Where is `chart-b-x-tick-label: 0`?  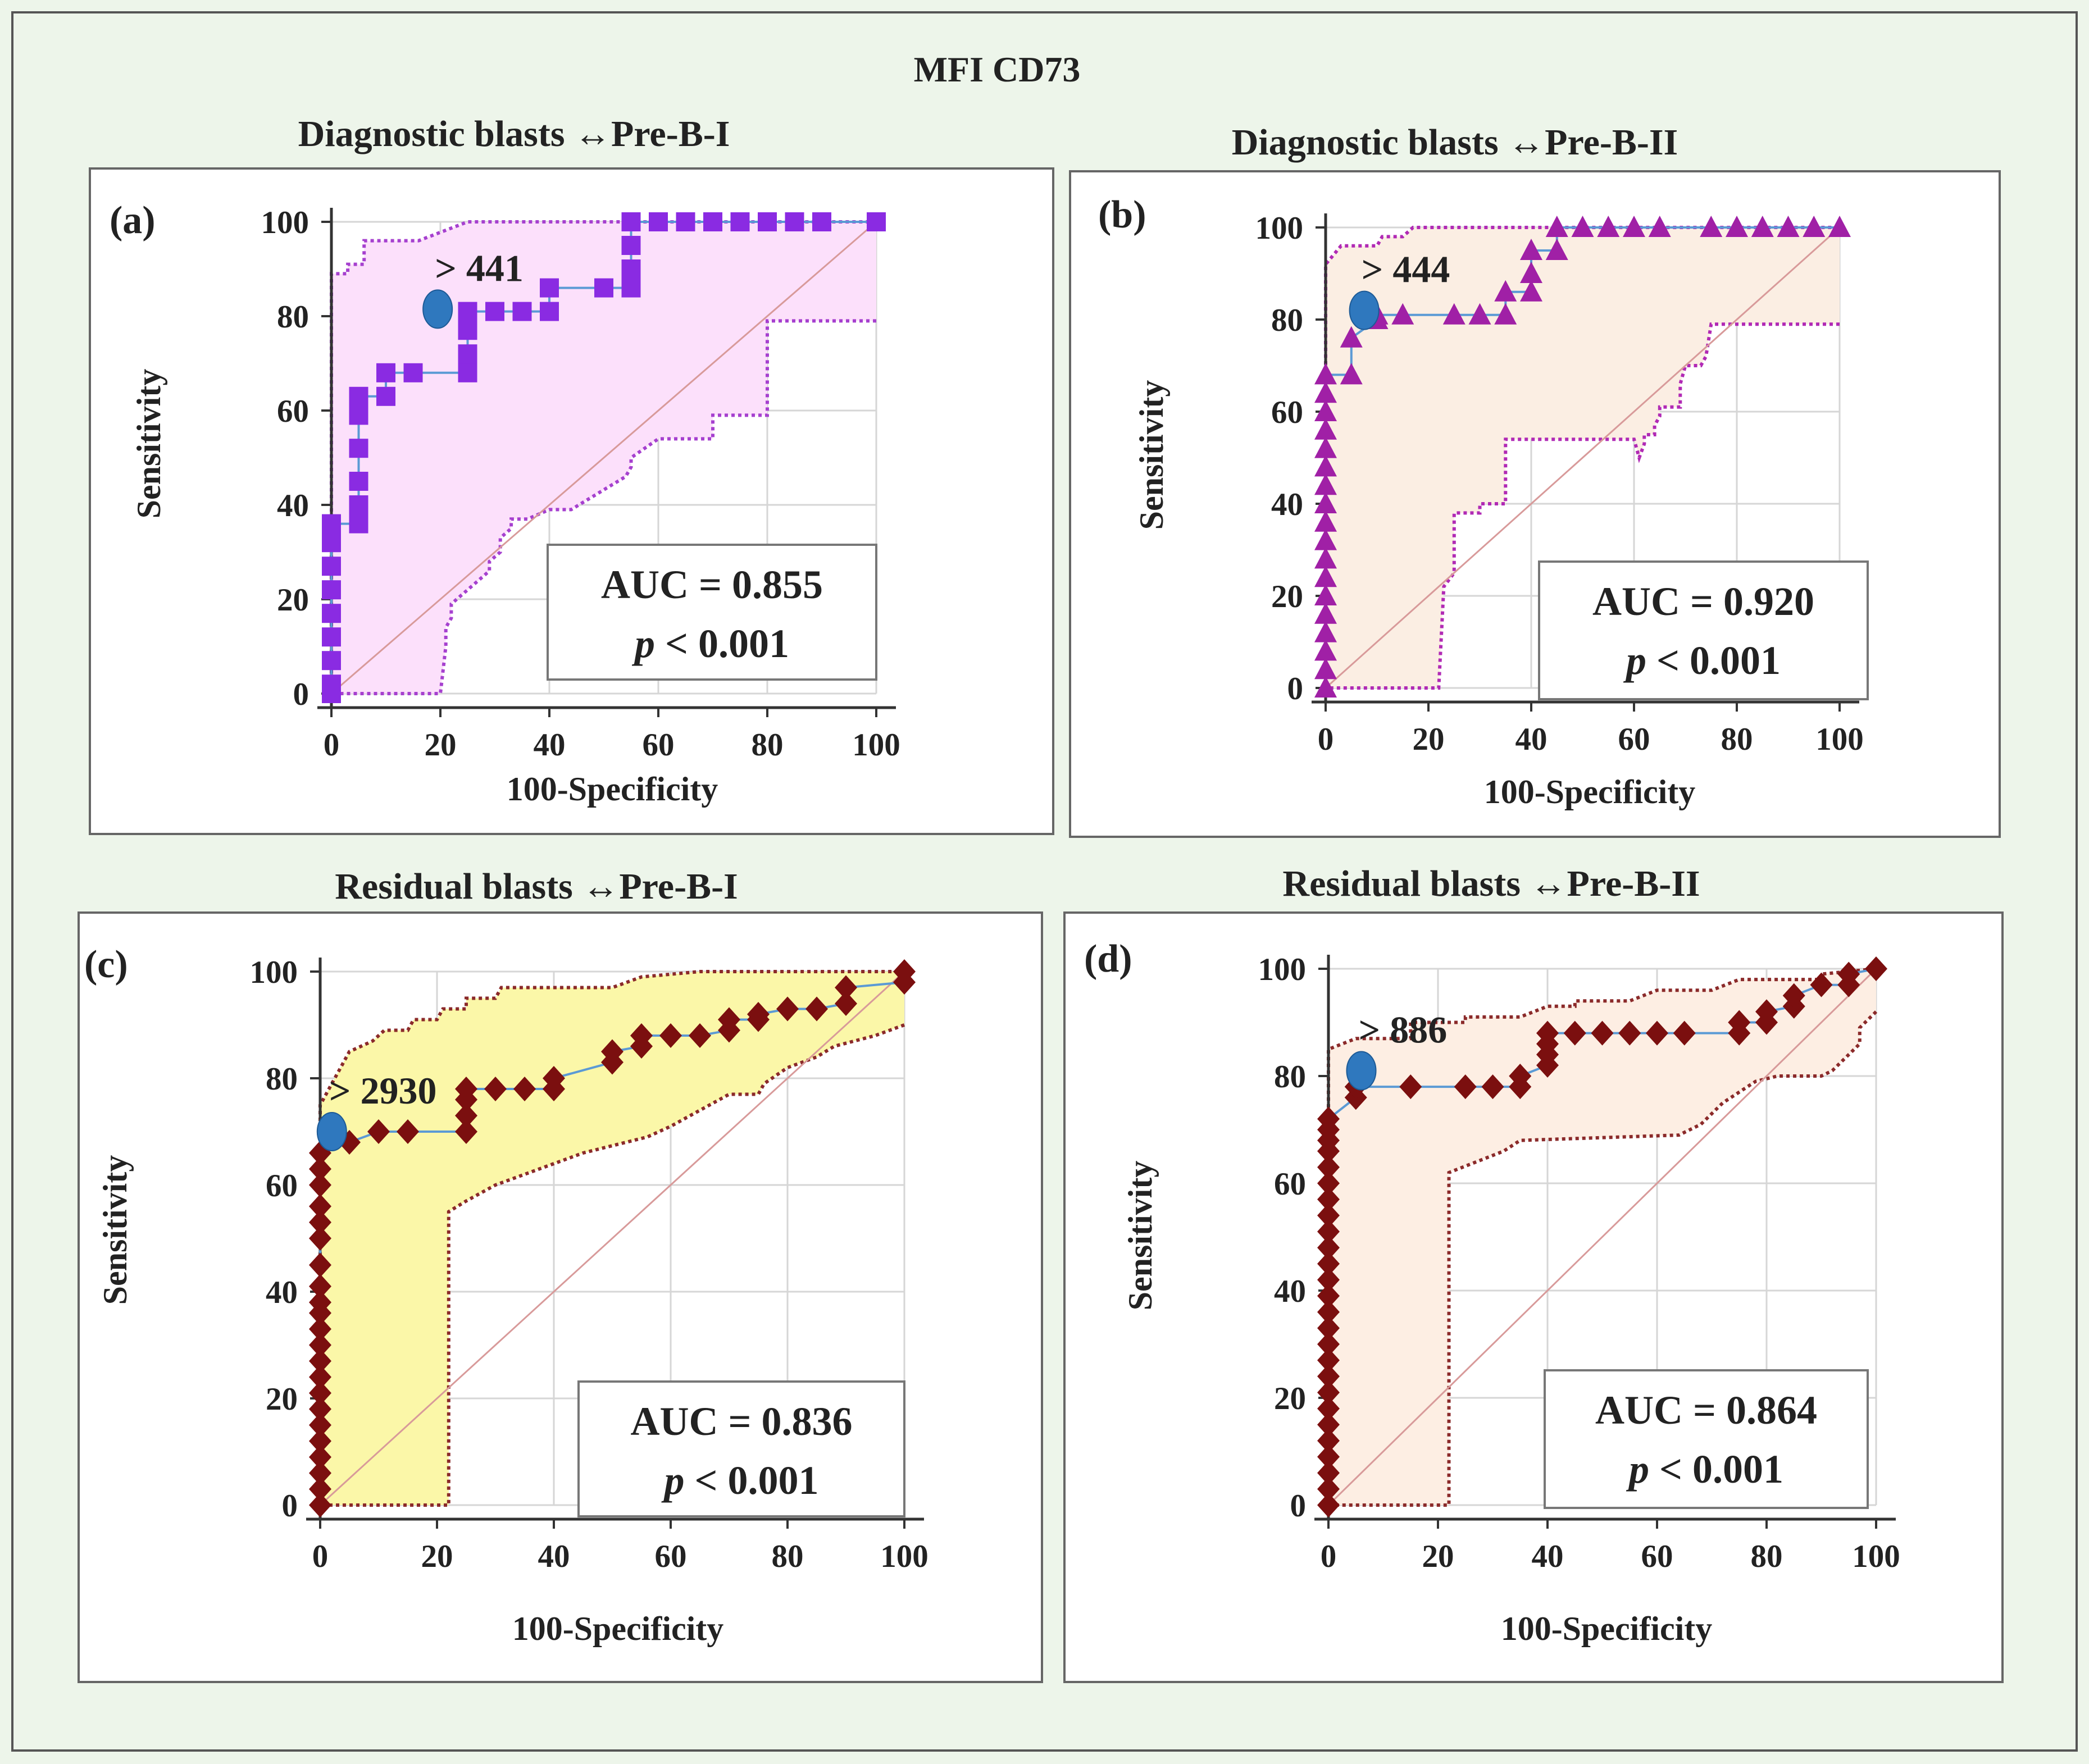
chart-b-x-tick-label: 0 is located at coordinates (1326, 739).